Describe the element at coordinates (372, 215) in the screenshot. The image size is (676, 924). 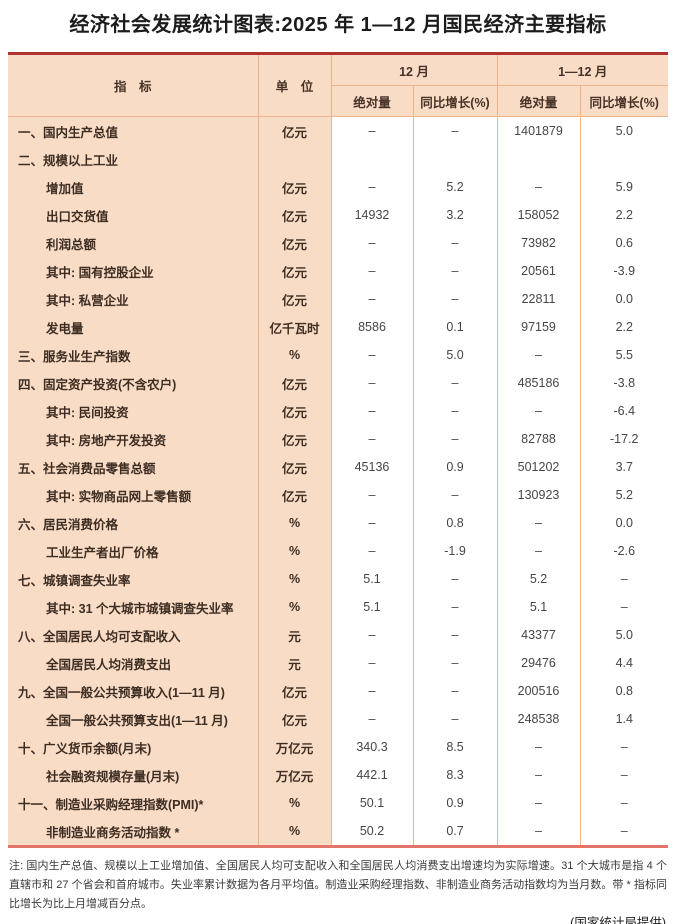
I see `december-absolute-cell: 14932` at that location.